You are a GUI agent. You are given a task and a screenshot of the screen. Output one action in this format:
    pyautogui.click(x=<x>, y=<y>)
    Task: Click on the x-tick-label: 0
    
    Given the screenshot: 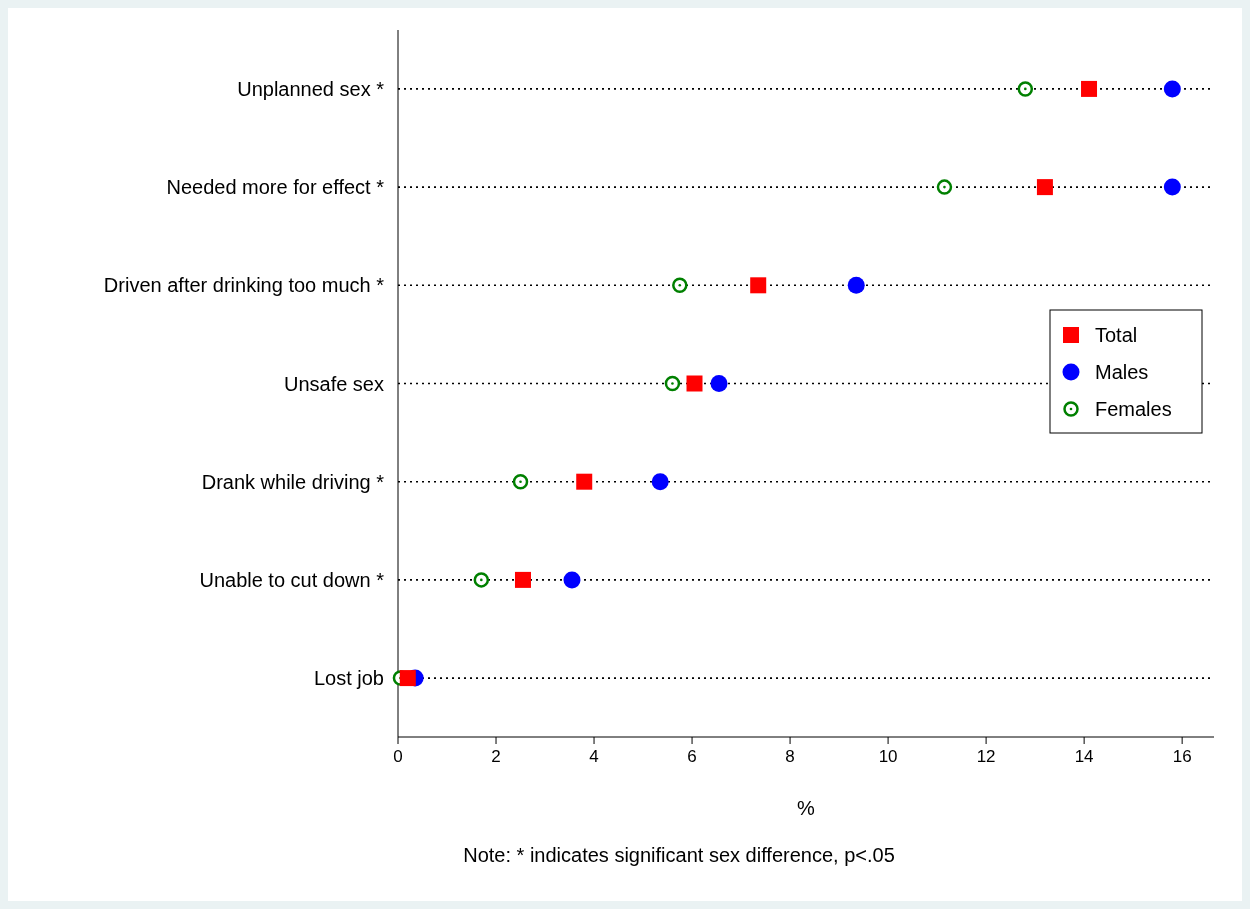 What is the action you would take?
    pyautogui.click(x=398, y=756)
    